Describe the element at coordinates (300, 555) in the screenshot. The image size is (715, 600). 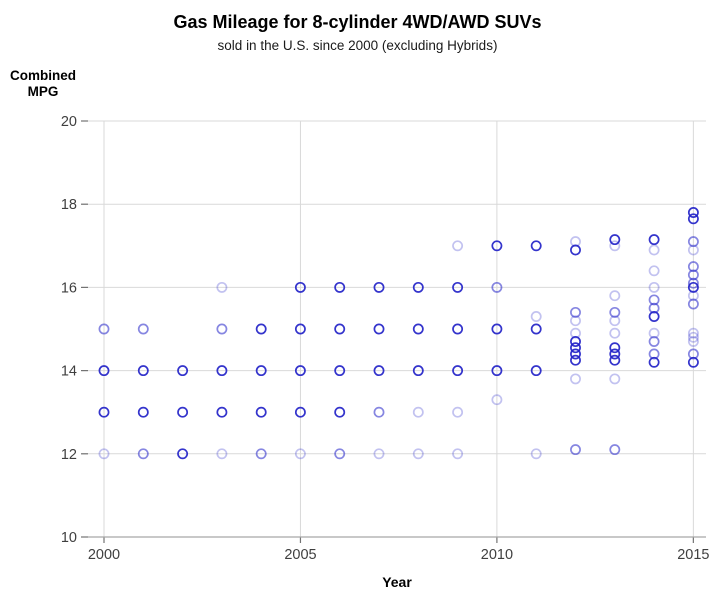
I see `x-tick-label: 2005` at that location.